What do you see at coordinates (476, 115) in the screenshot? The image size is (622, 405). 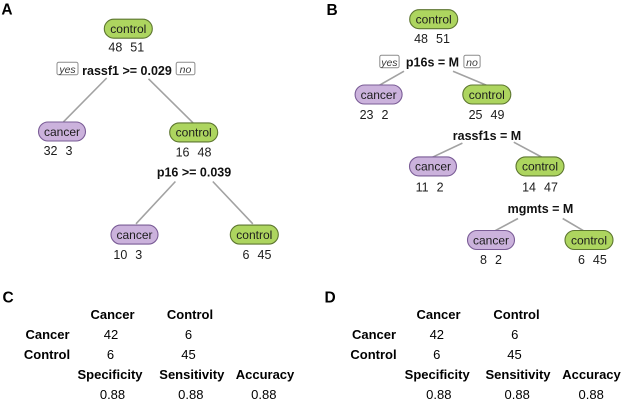 I see `svg-text: 25` at bounding box center [476, 115].